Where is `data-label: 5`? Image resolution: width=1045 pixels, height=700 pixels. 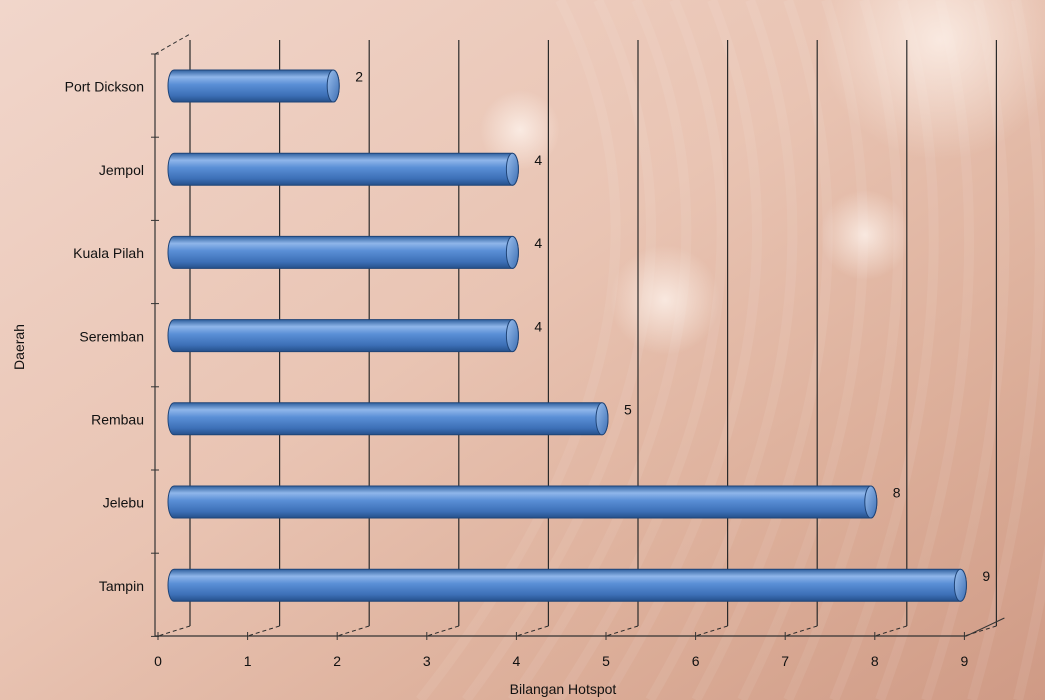 data-label: 5 is located at coordinates (628, 410).